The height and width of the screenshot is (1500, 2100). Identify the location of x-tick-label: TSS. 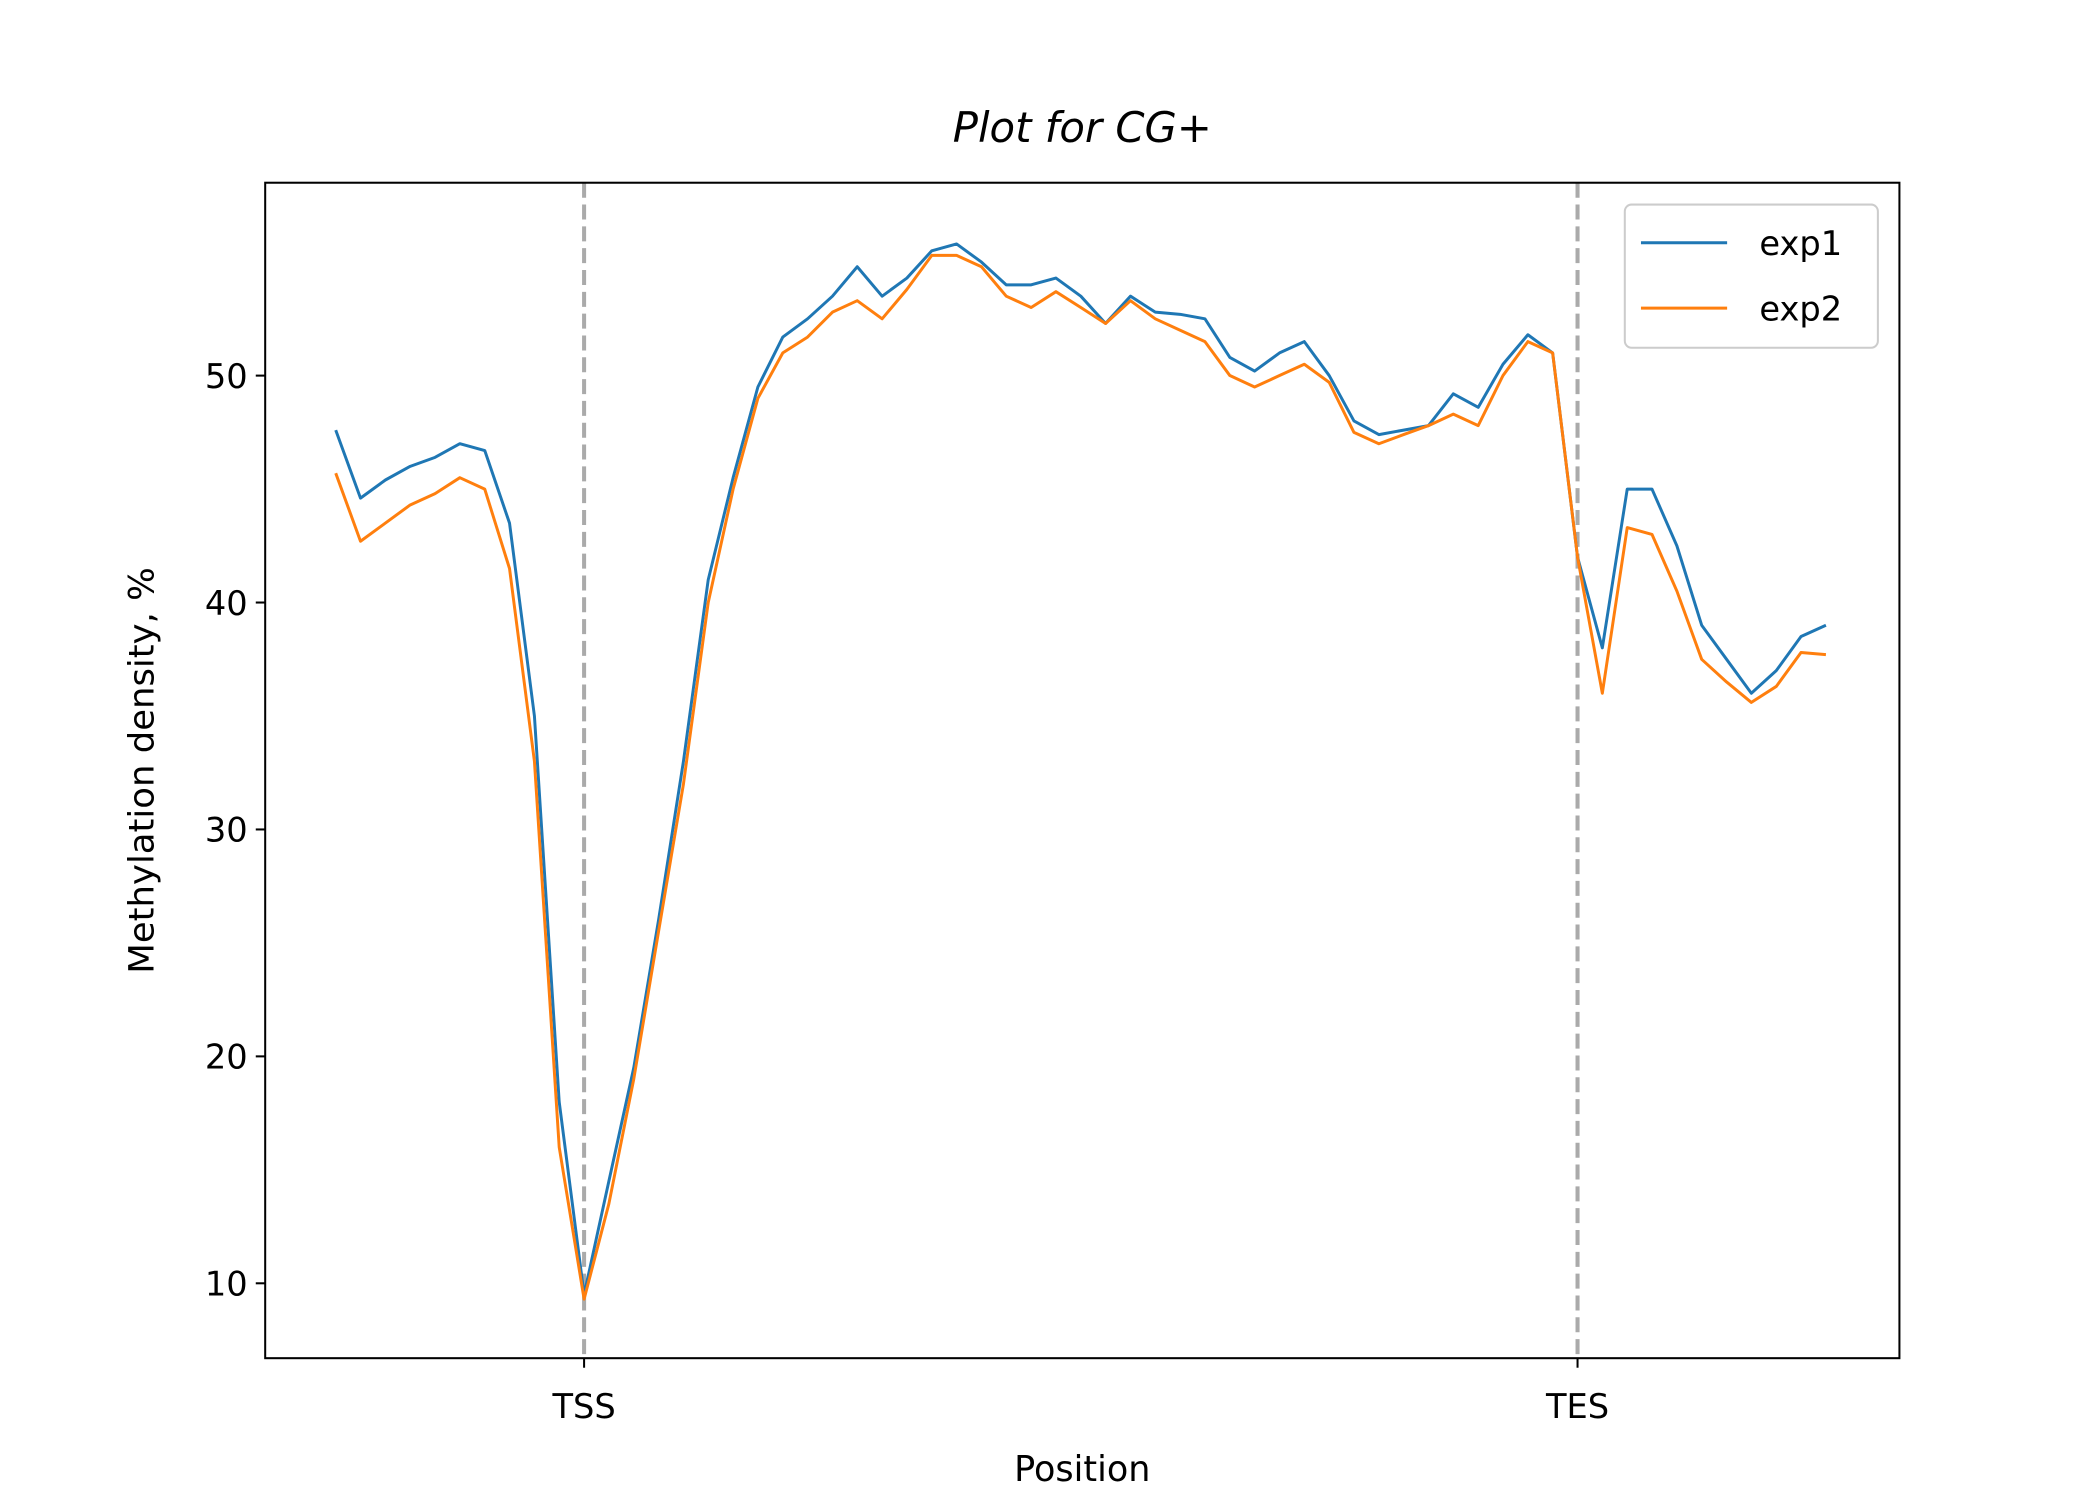
(583, 1406).